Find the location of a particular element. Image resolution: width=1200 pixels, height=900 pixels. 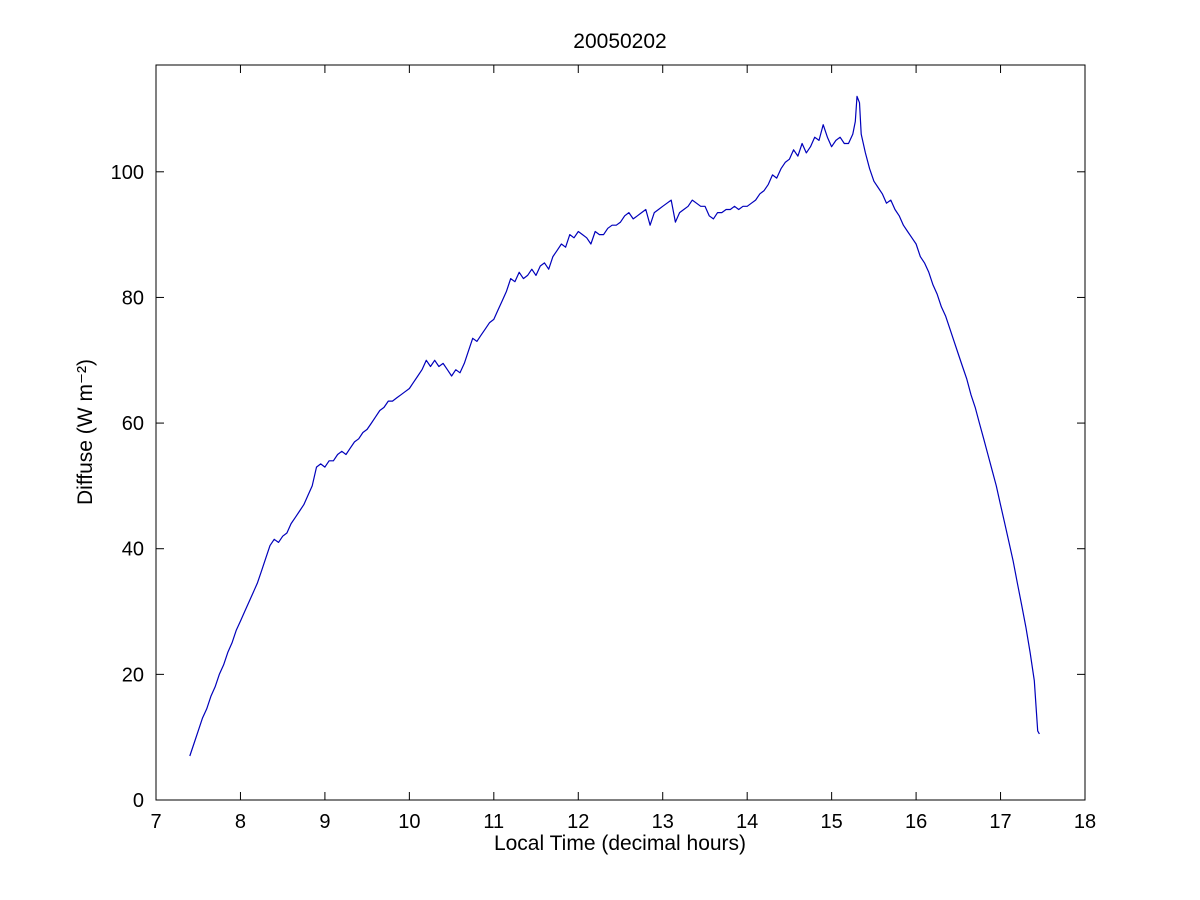

x-tick-label: 15 is located at coordinates (832, 822).